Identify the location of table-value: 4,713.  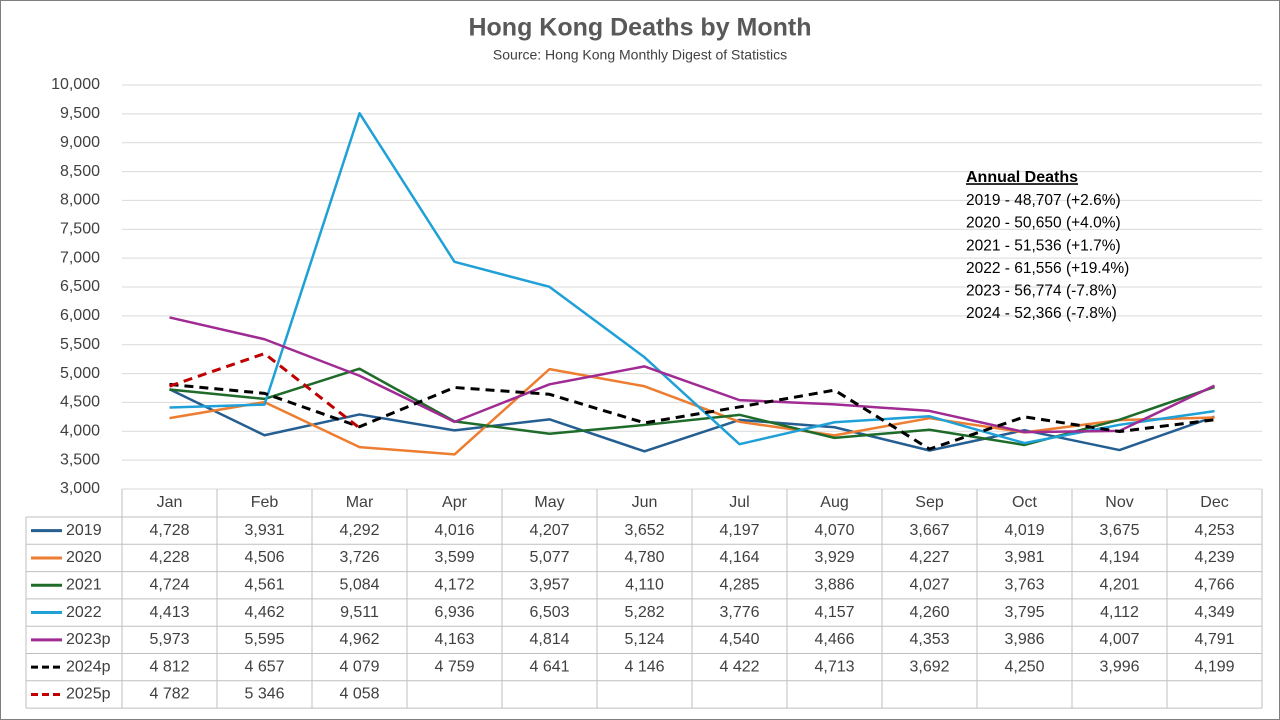
(834, 666).